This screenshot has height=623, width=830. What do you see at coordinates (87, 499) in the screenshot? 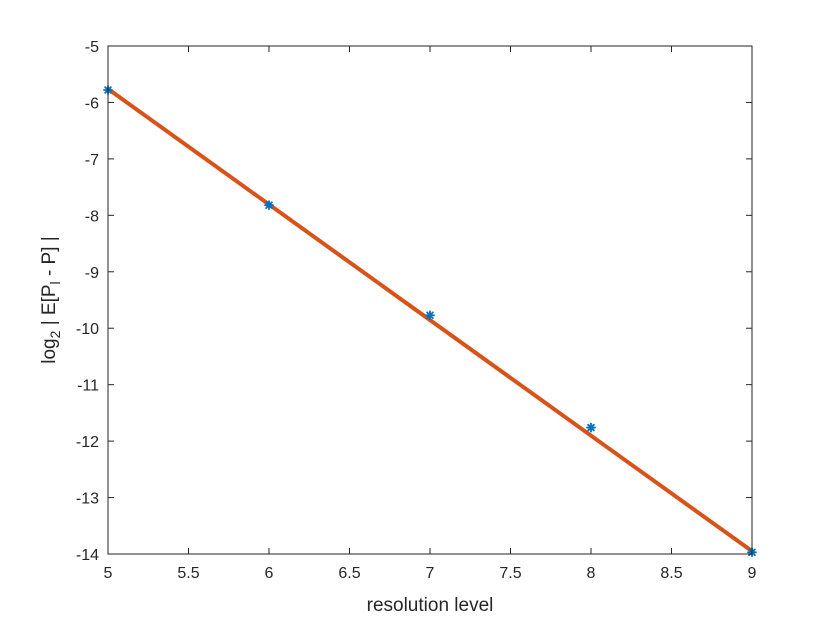
I see `y-tick-label: -13` at bounding box center [87, 499].